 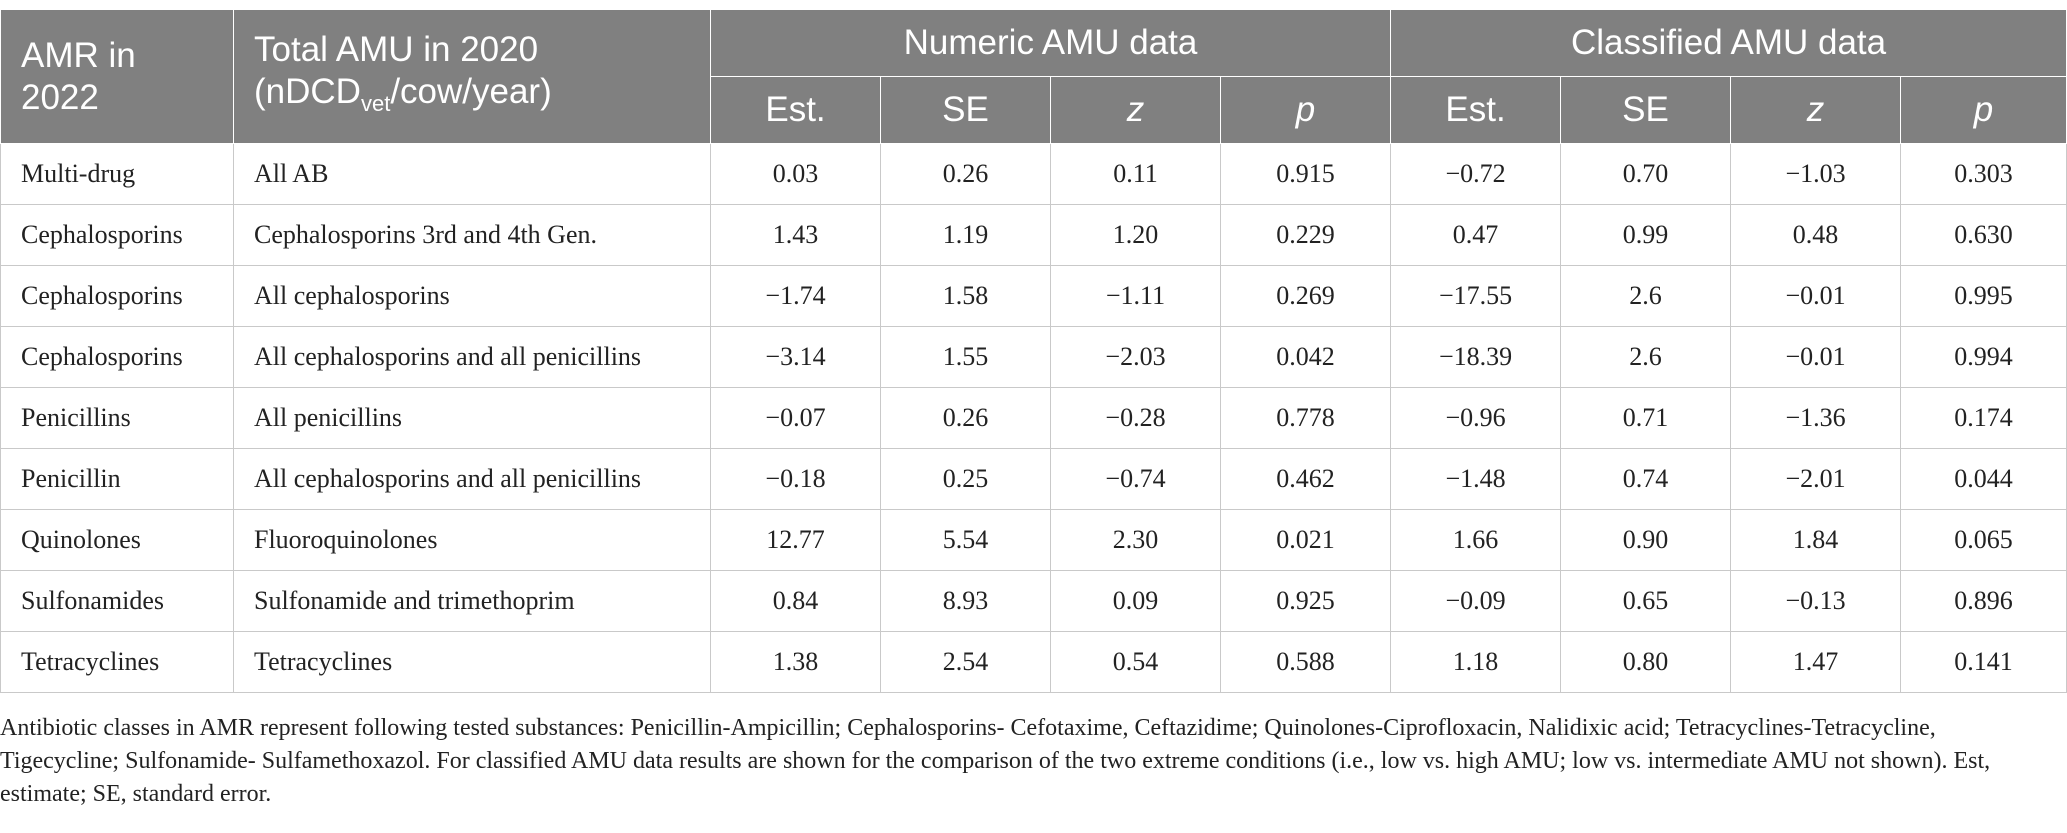 What do you see at coordinates (965, 296) in the screenshot?
I see `cell-numeric-se: 1.58` at bounding box center [965, 296].